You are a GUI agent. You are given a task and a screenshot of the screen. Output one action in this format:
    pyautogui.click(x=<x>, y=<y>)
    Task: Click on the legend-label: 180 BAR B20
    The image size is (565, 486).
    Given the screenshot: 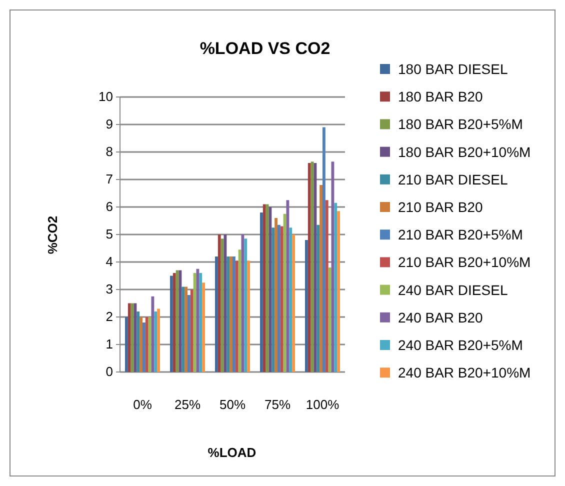 What is the action you would take?
    pyautogui.click(x=441, y=96)
    